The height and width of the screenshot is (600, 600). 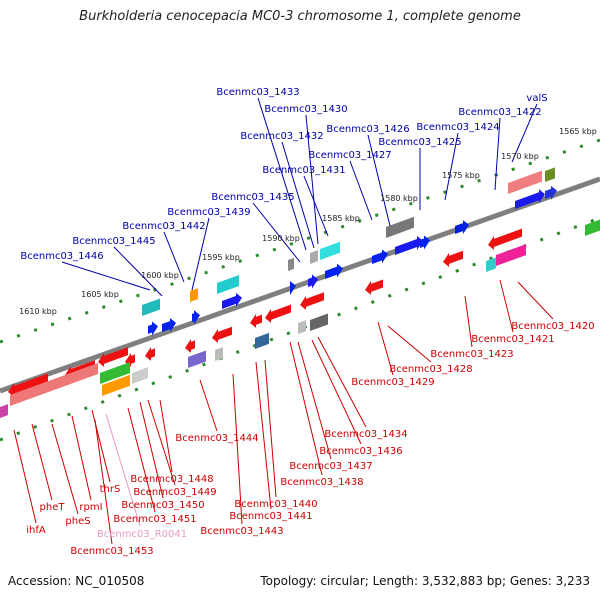 What do you see at coordinates (270, 516) in the screenshot?
I see `gene-label-reverse: Bcenmc03_1441` at bounding box center [270, 516].